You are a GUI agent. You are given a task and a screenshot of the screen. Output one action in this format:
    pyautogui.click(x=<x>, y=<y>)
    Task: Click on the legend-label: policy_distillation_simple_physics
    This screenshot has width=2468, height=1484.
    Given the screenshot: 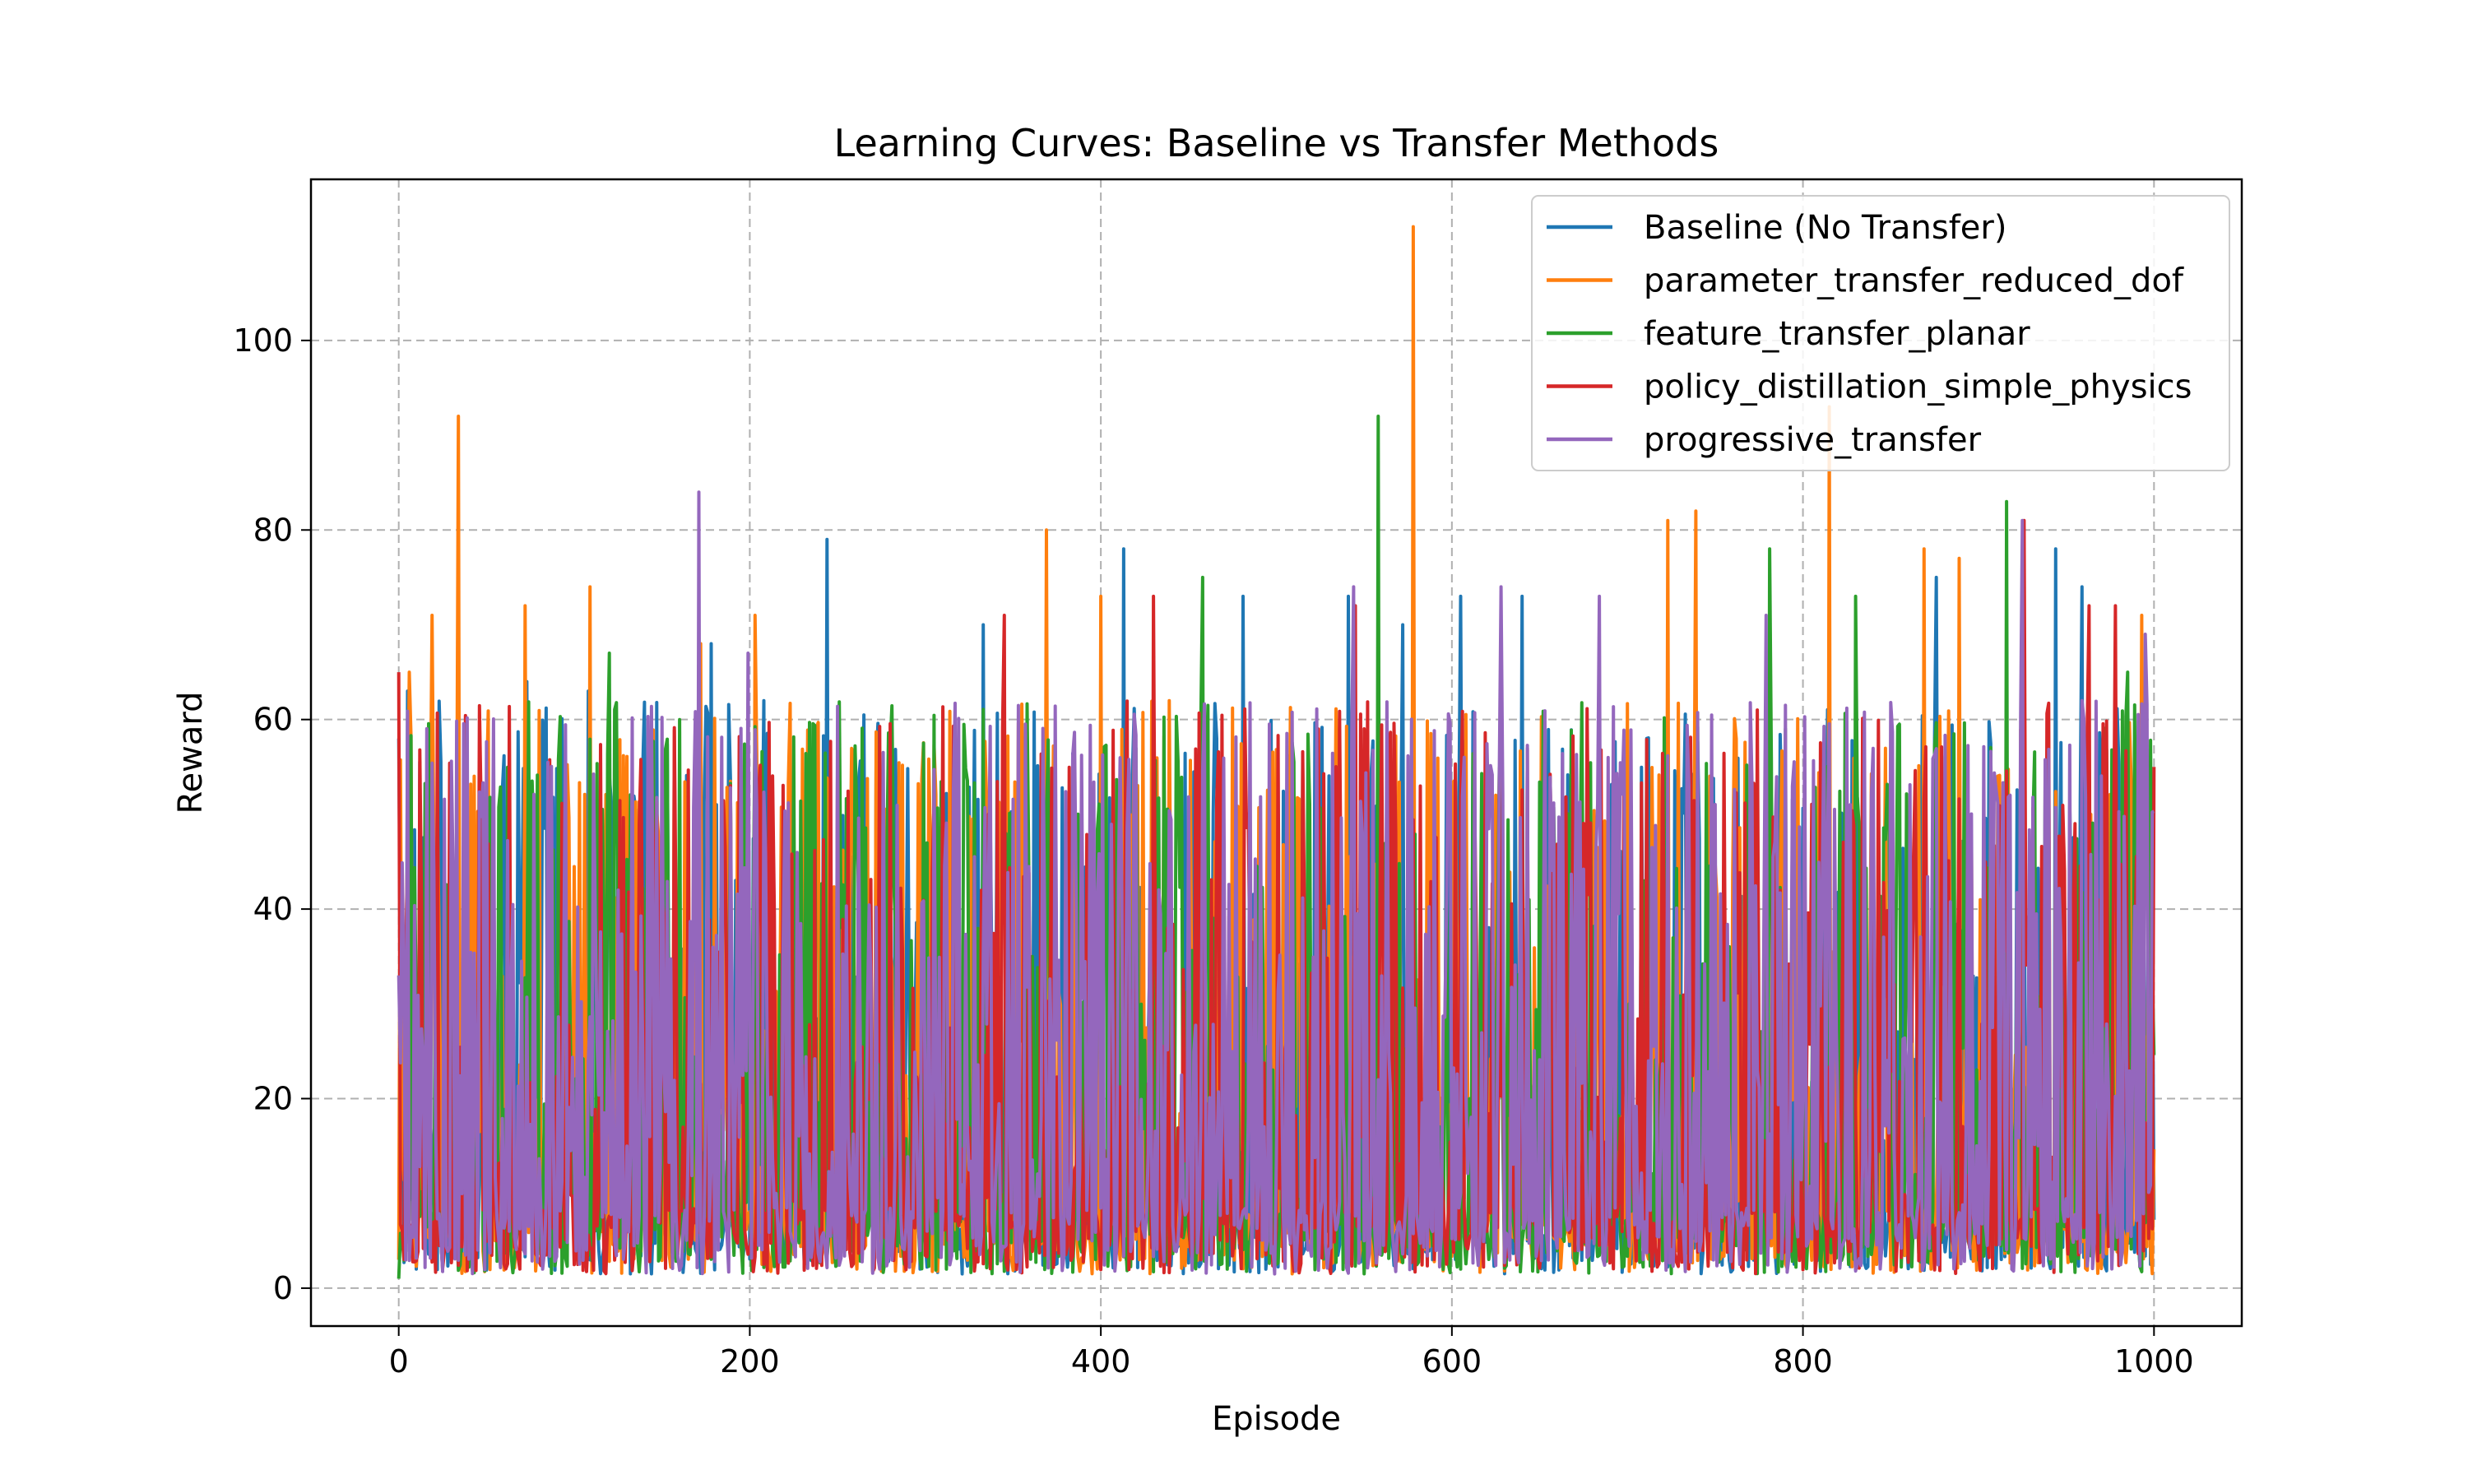 What is the action you would take?
    pyautogui.click(x=1918, y=387)
    